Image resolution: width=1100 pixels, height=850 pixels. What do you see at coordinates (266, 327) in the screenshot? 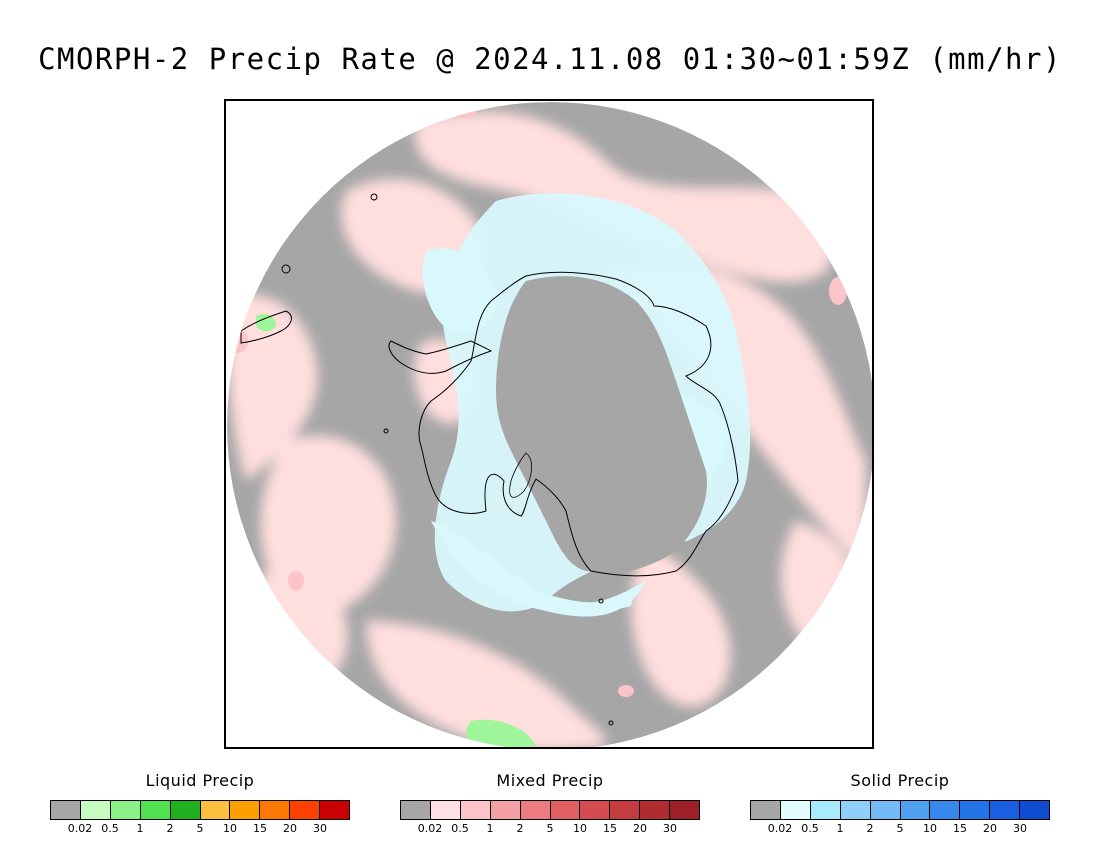
I see `south-america-coastline` at bounding box center [266, 327].